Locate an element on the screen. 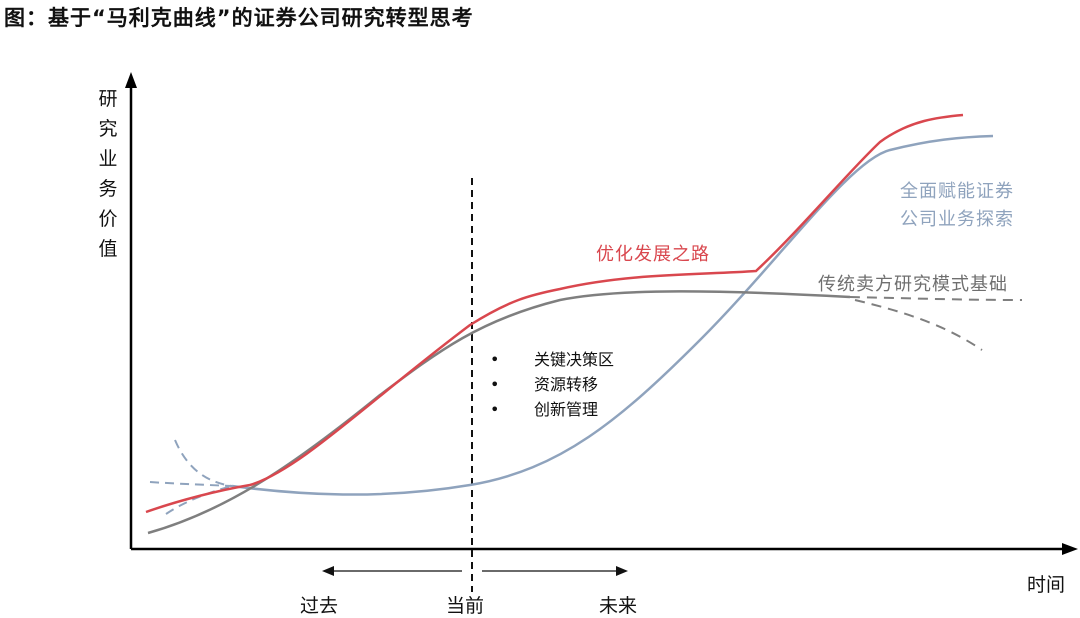  x-axis-arrow is located at coordinates (1070, 549).